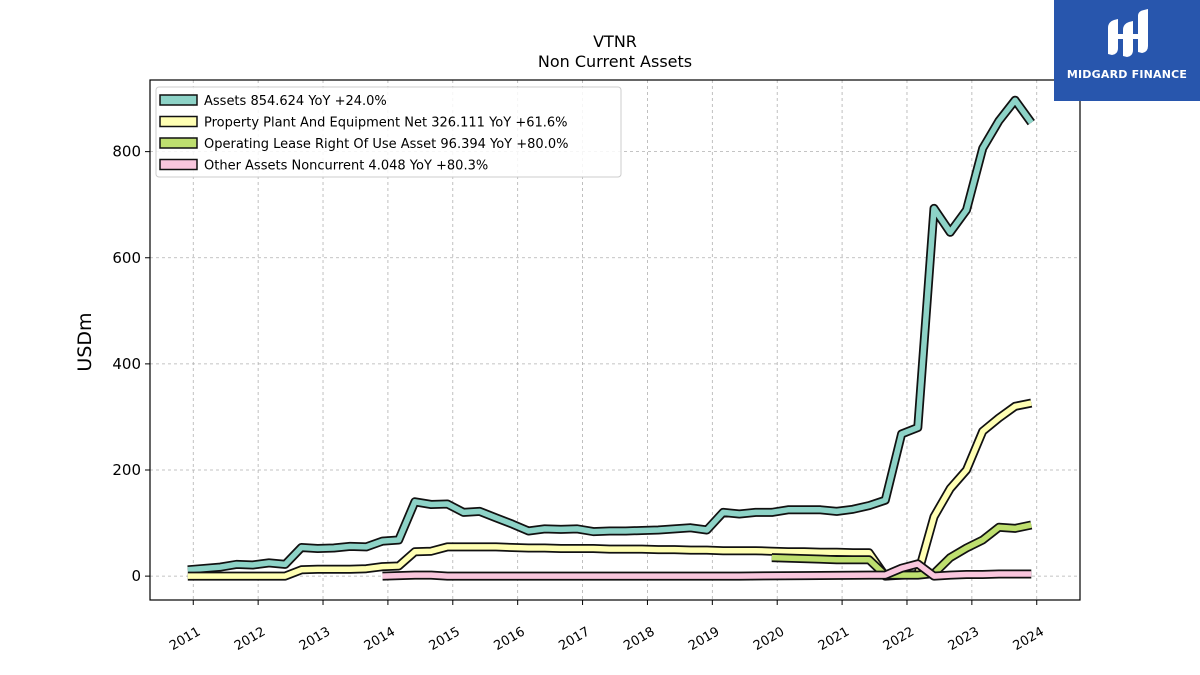  Describe the element at coordinates (834, 639) in the screenshot. I see `x-tick-label: 2021` at that location.